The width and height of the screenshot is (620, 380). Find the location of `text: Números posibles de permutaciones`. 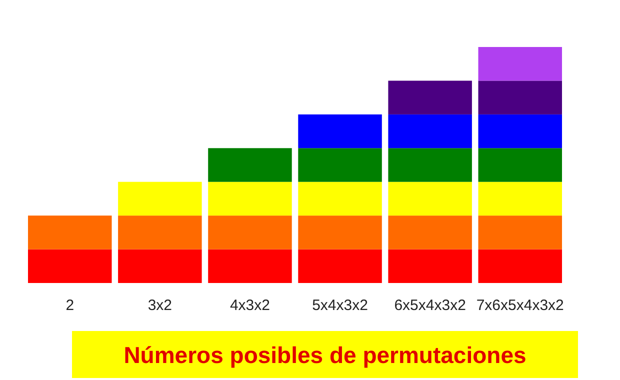

text: Números posibles de permutaciones is located at coordinates (325, 355).